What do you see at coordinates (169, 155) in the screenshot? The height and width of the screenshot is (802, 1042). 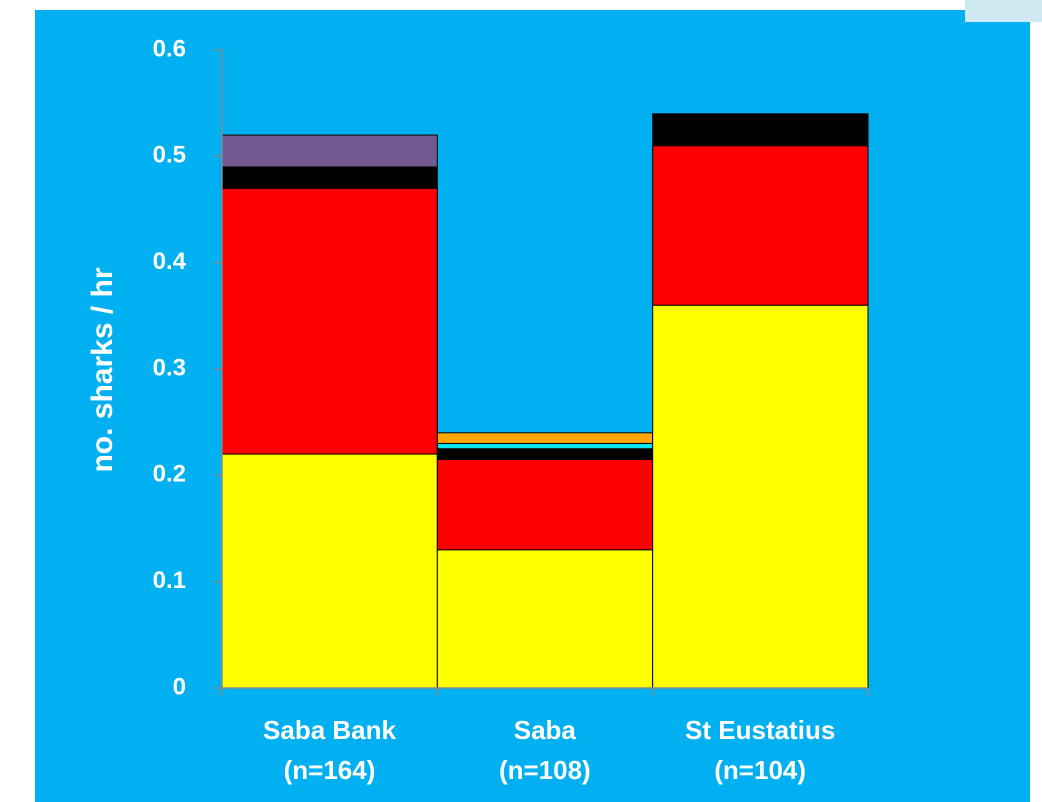 I see `y-tick-label: 0.5` at bounding box center [169, 155].